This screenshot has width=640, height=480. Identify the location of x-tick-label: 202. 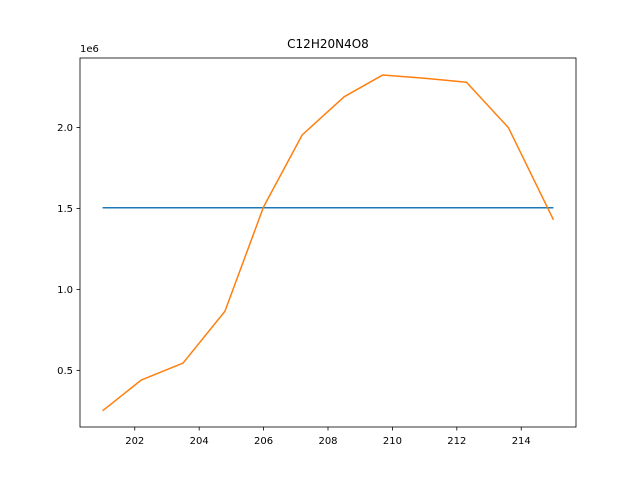
(134, 441).